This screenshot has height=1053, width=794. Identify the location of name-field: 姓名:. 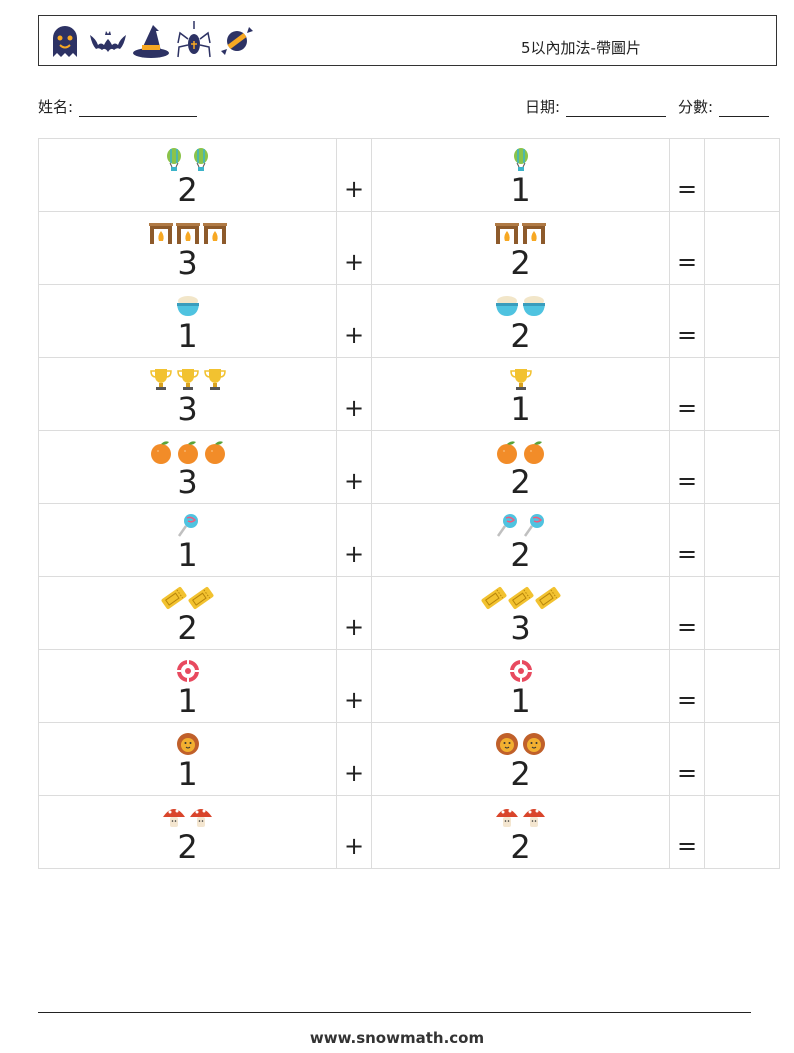
(118, 106).